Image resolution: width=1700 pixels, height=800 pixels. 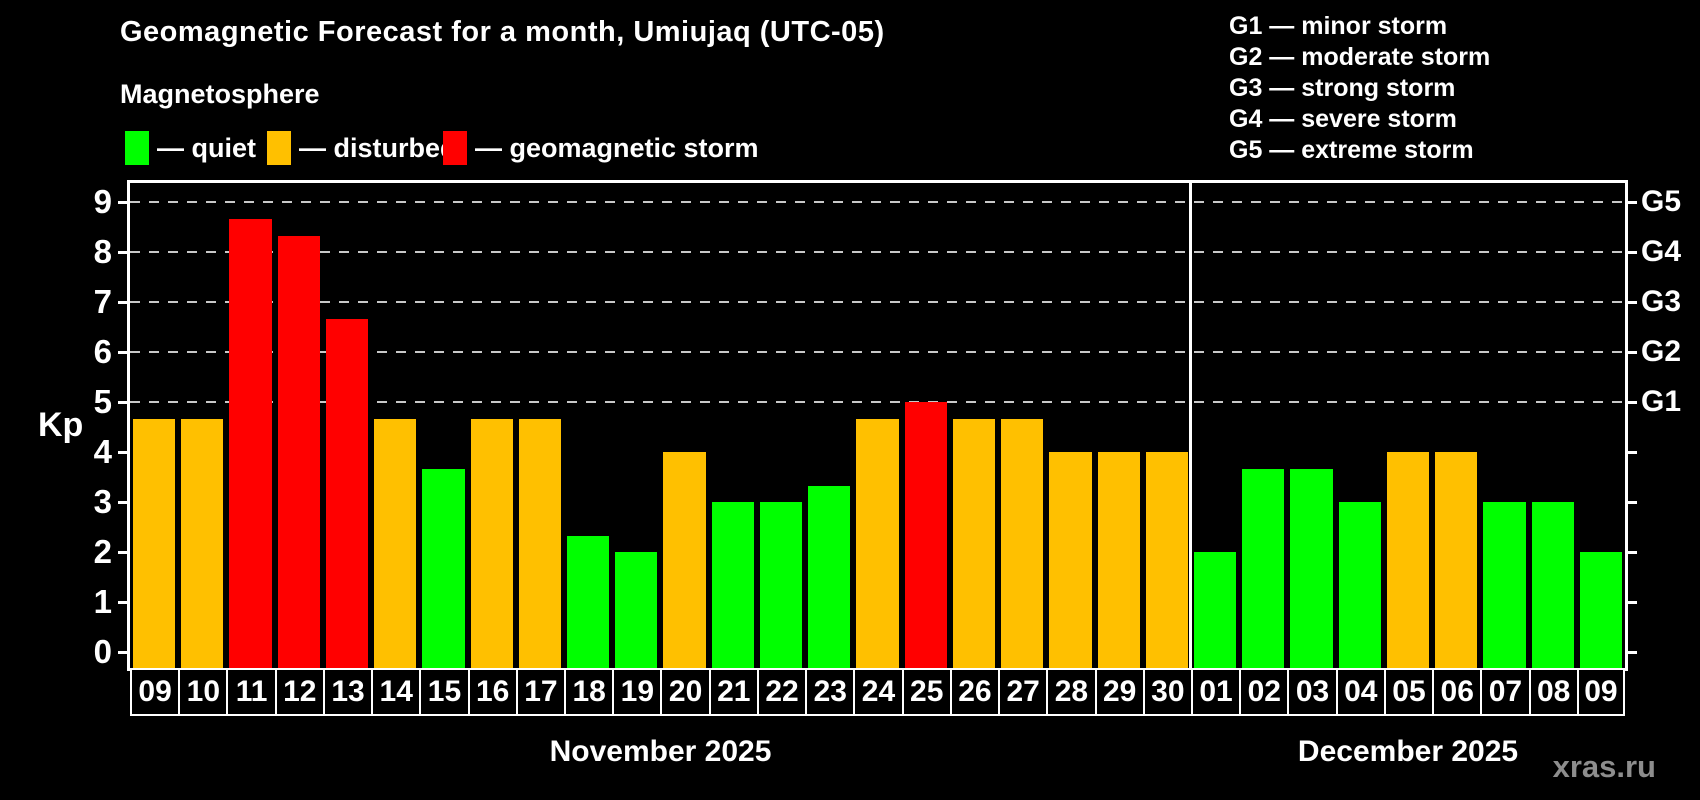 I want to click on day-label-17: 17, so click(x=541, y=692).